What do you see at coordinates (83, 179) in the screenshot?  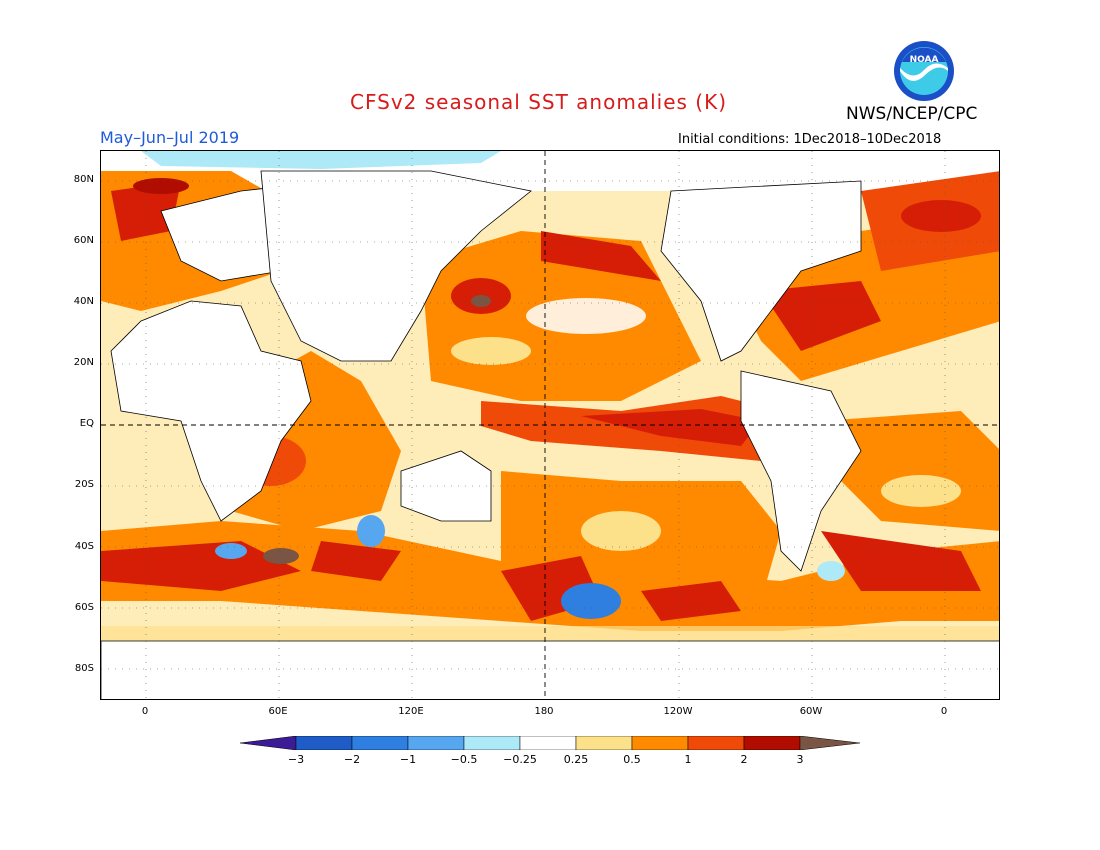 I see `lat-label: 80N` at bounding box center [83, 179].